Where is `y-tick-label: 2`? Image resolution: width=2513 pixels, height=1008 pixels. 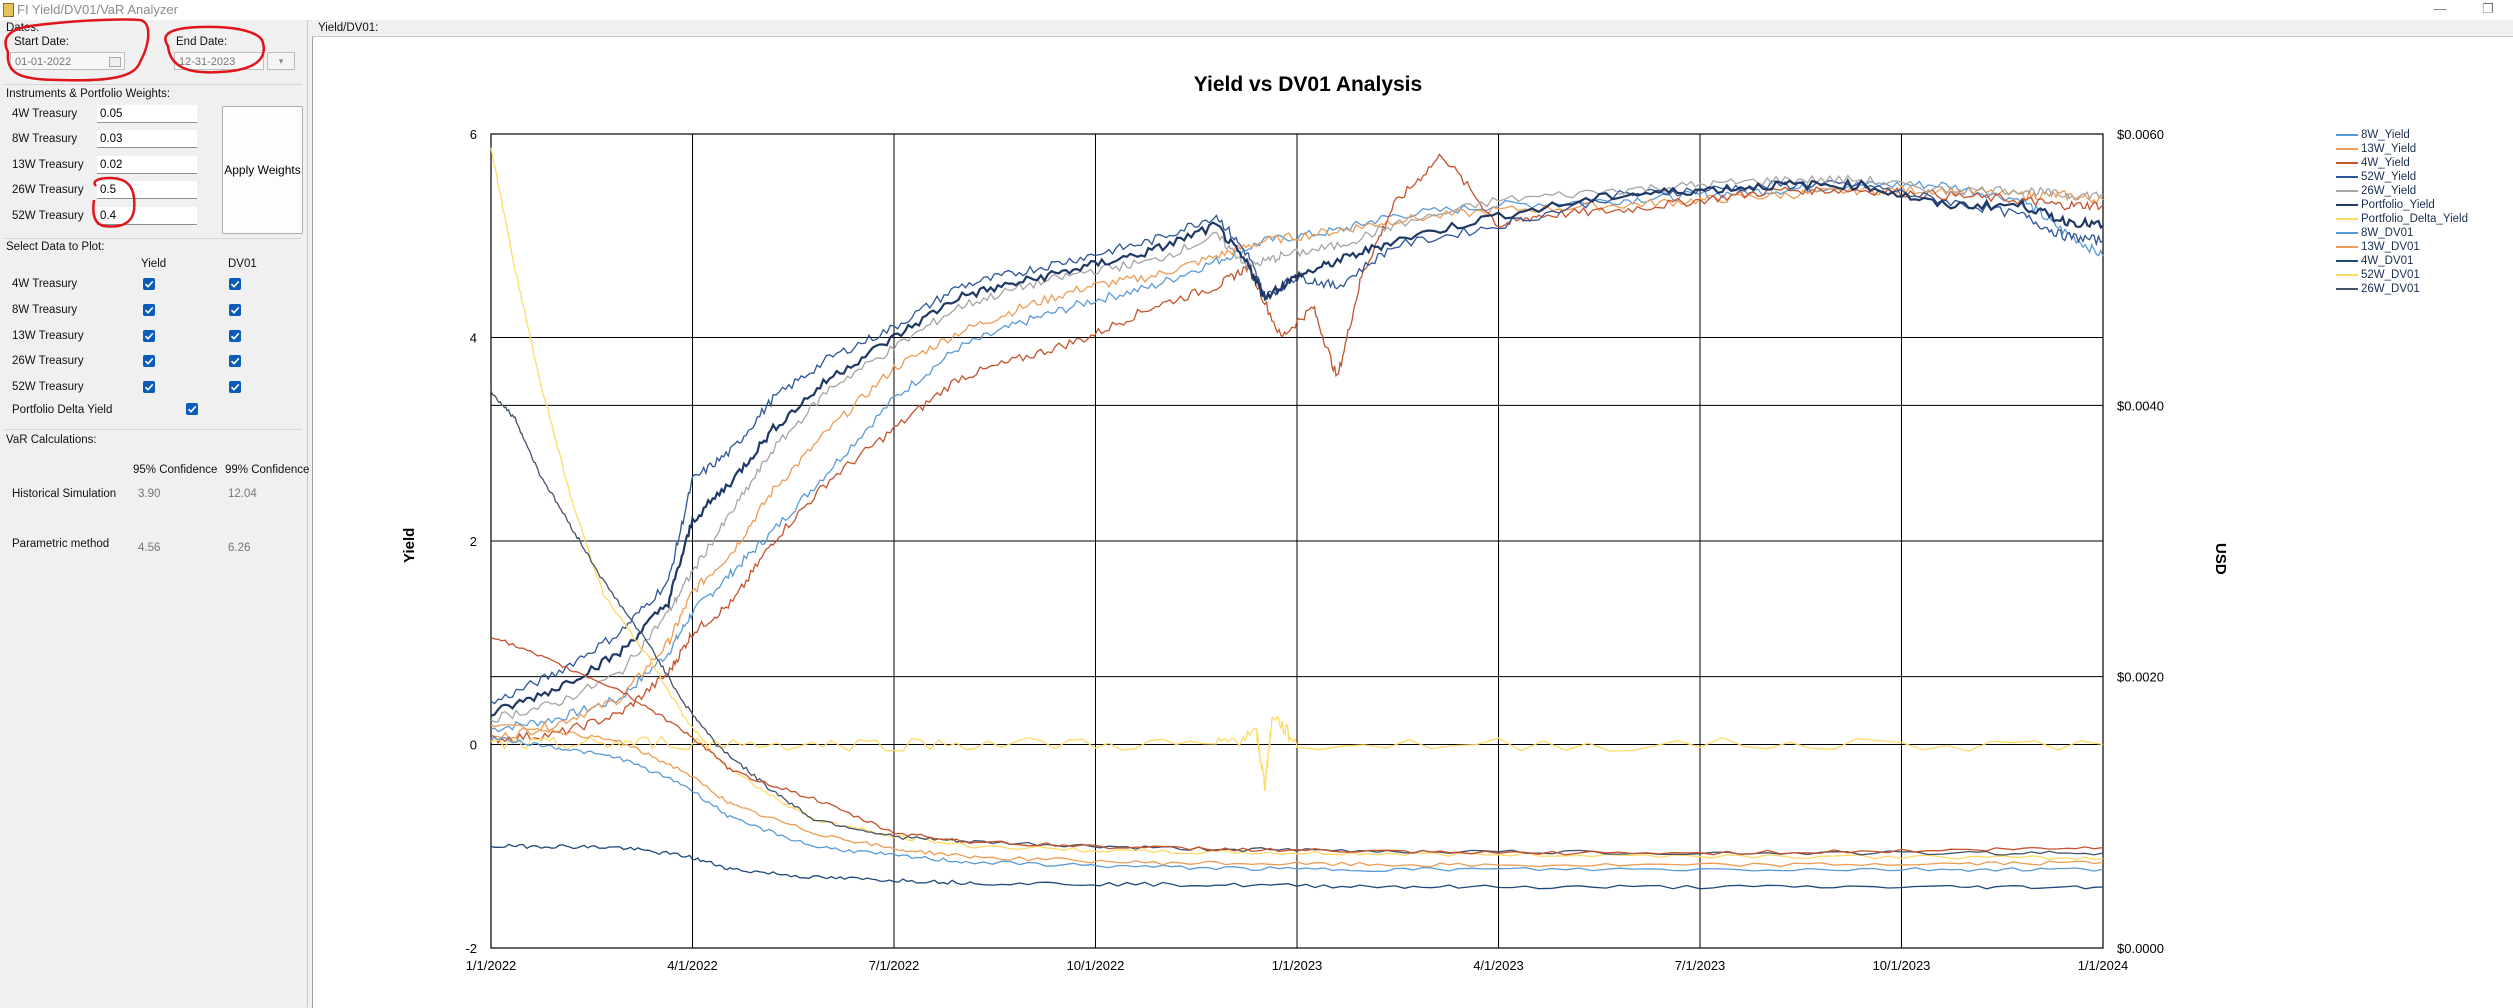
y-tick-label: 2 is located at coordinates (473, 541).